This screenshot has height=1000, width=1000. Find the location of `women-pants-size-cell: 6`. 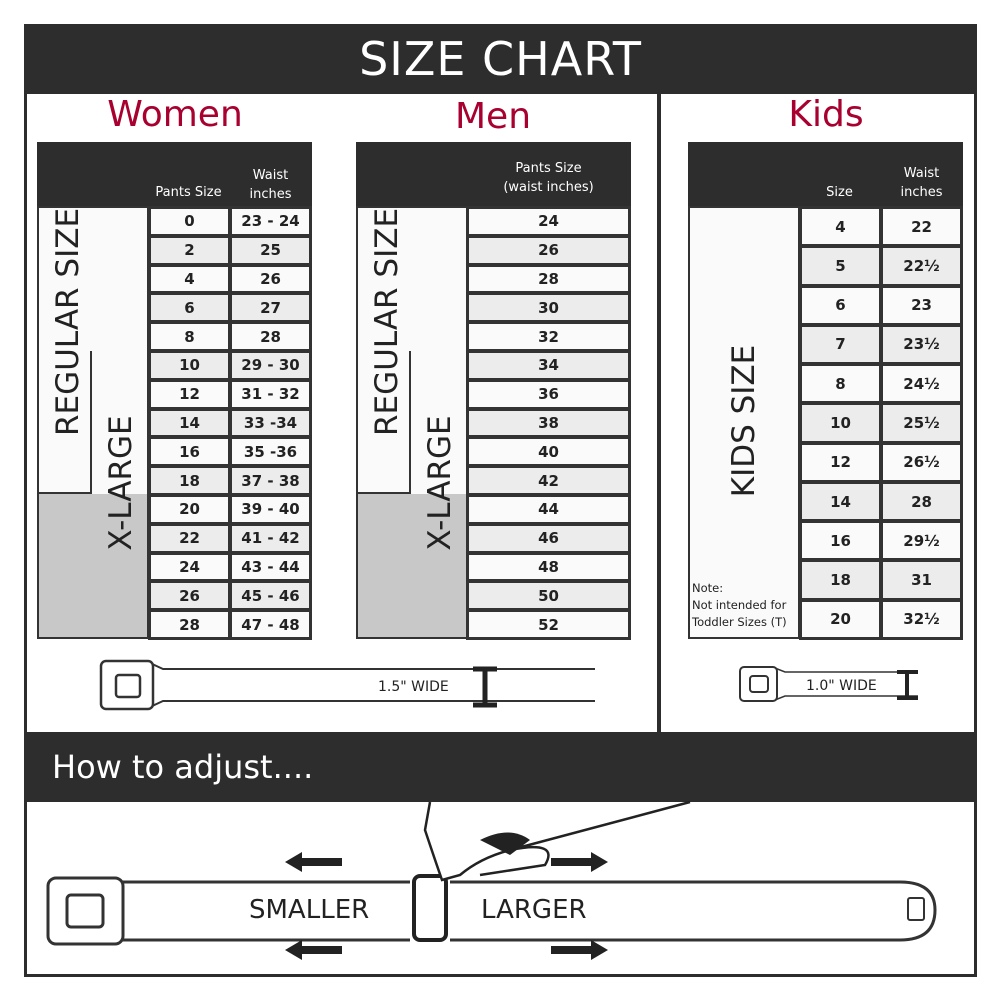

women-pants-size-cell: 6 is located at coordinates (189, 308).